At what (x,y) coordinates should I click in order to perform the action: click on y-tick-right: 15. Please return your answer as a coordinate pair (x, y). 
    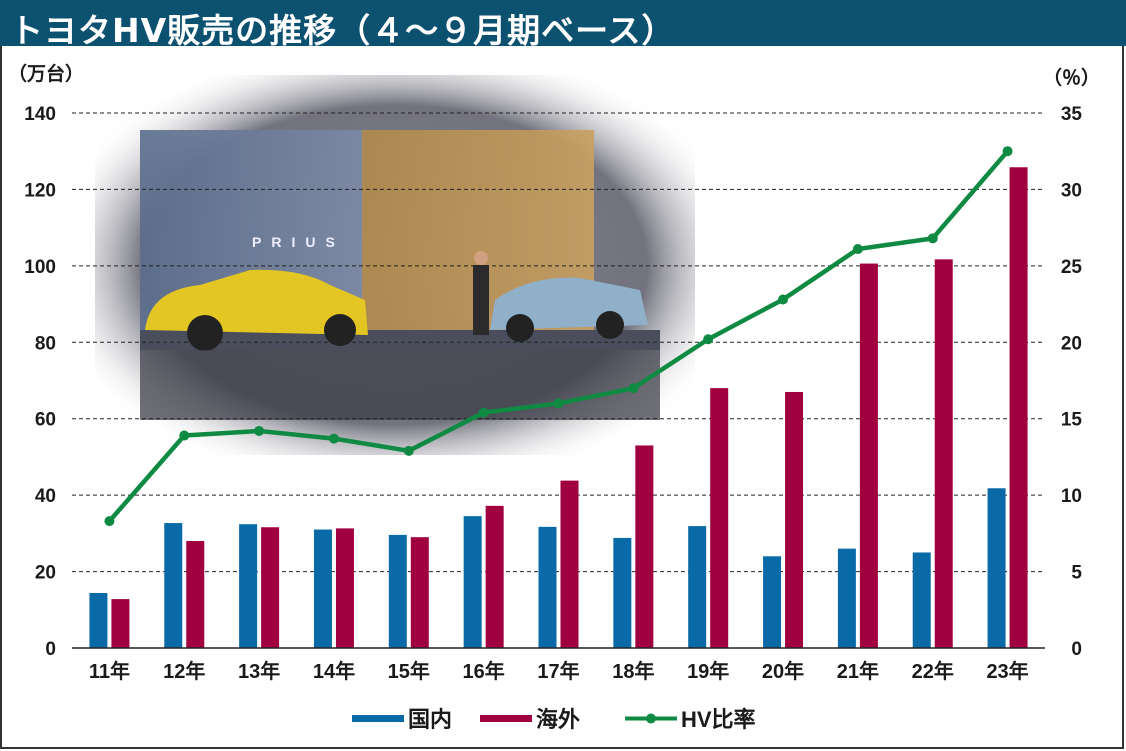
    Looking at the image, I should click on (1072, 420).